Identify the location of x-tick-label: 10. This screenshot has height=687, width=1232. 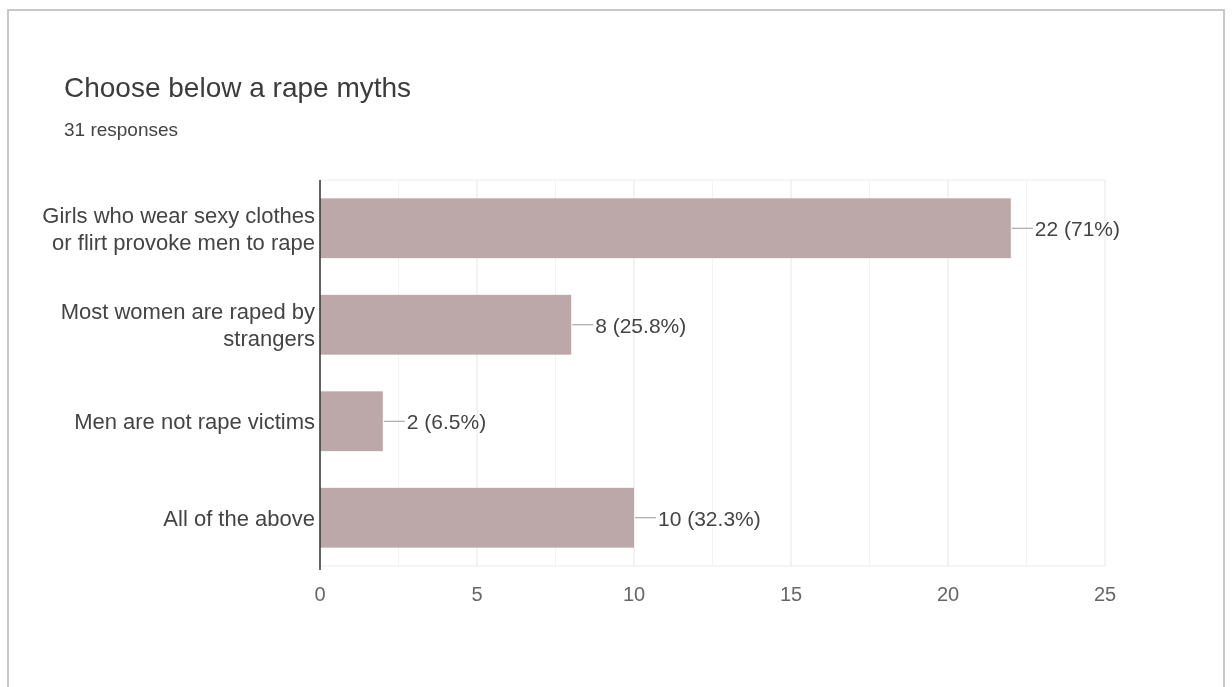
(634, 594).